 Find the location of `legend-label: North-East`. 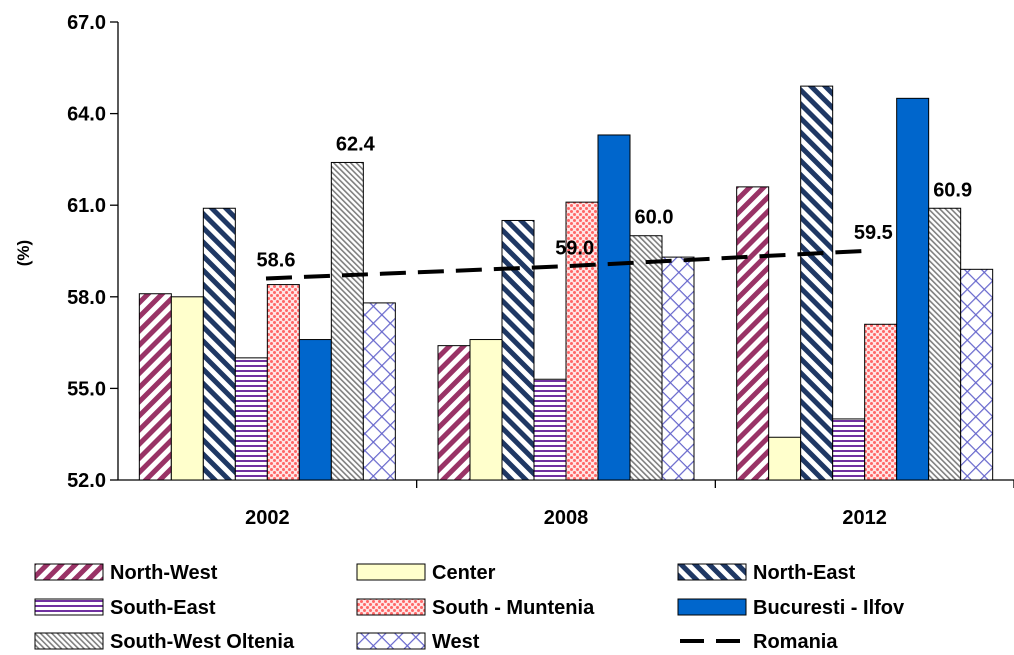

legend-label: North-East is located at coordinates (804, 573).